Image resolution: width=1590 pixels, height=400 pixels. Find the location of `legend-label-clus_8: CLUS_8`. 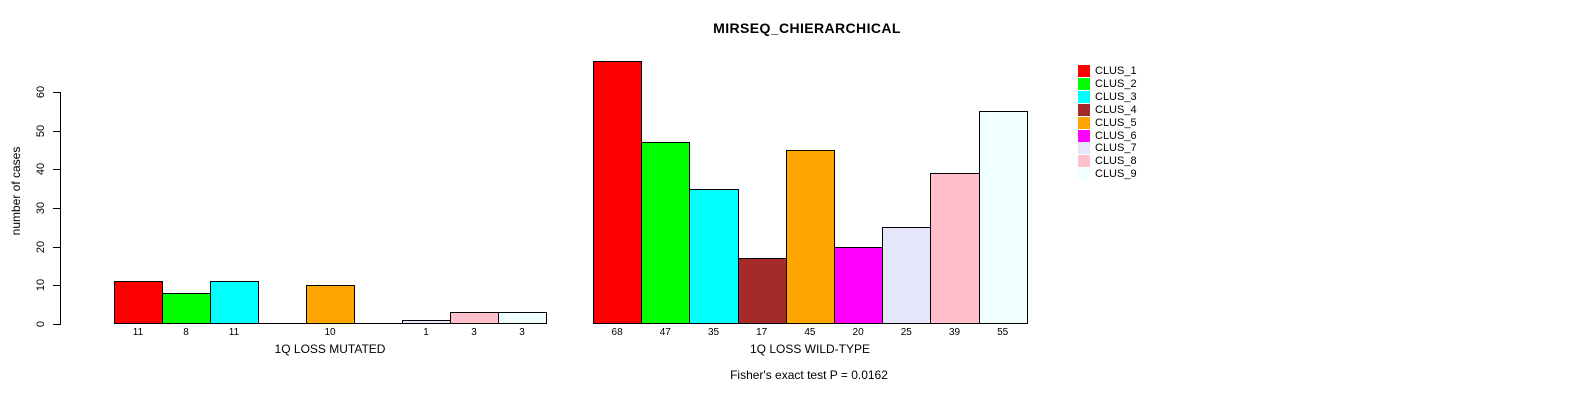

legend-label-clus_8: CLUS_8 is located at coordinates (1116, 161).